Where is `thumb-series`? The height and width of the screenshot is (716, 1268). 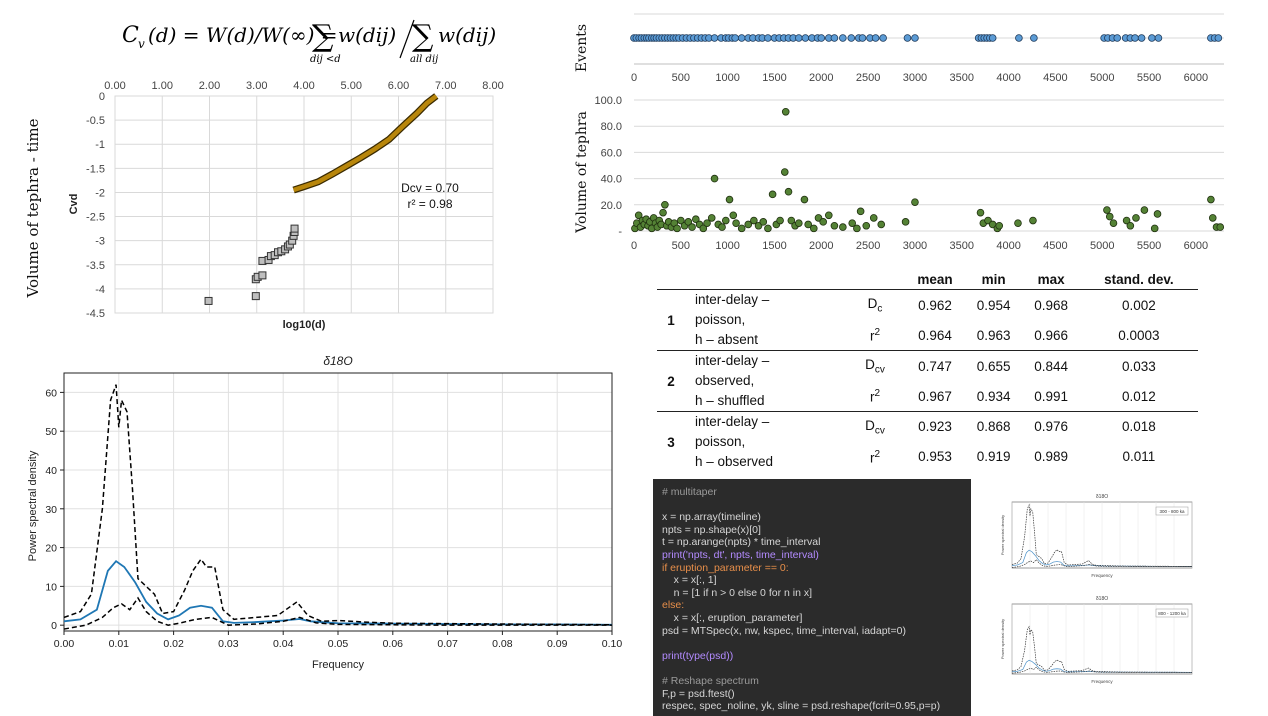
thumb-series is located at coordinates (1102, 535).